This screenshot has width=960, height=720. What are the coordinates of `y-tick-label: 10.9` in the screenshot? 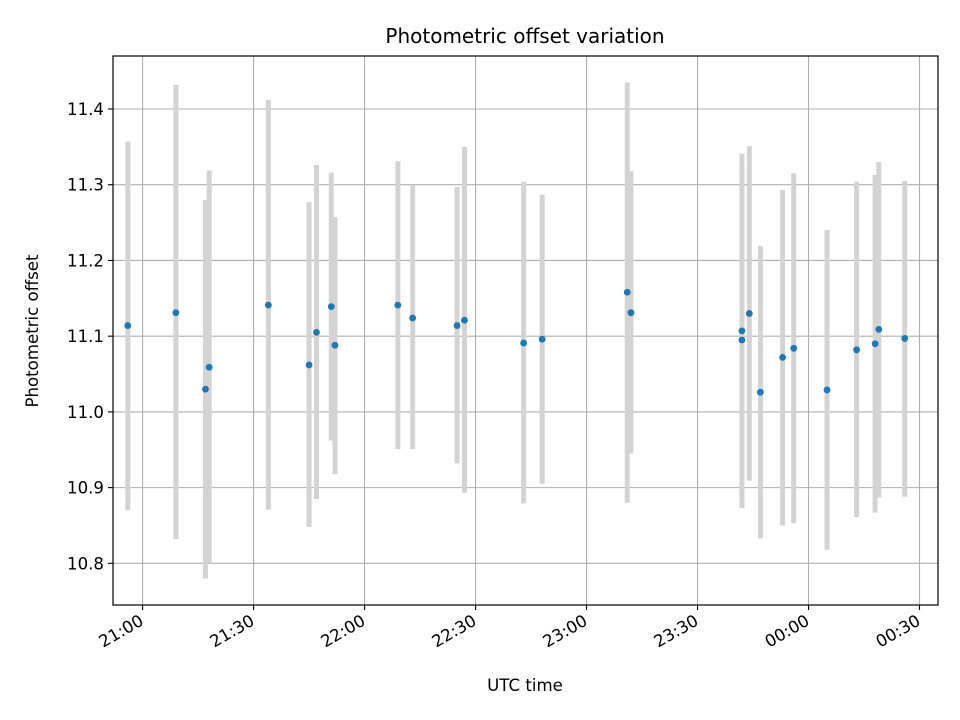 It's located at (85, 488).